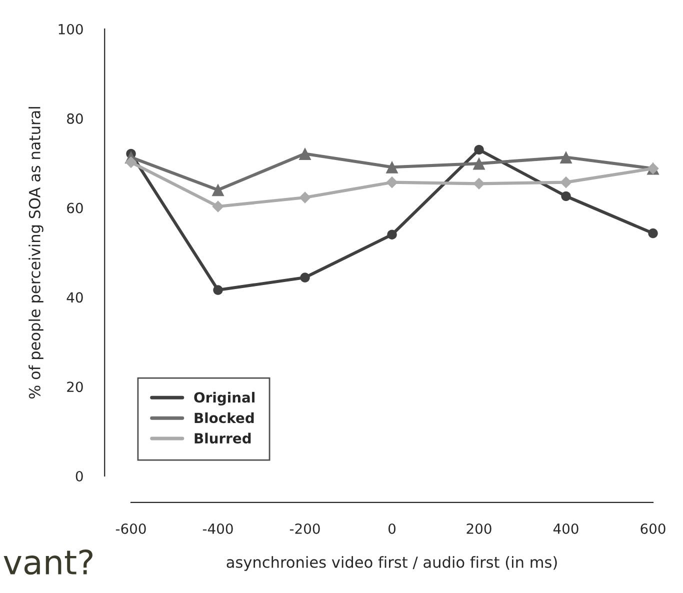 The height and width of the screenshot is (593, 683). Describe the element at coordinates (391, 563) in the screenshot. I see `x-axis-title: asynchronies video first / audio first (in ms)` at that location.